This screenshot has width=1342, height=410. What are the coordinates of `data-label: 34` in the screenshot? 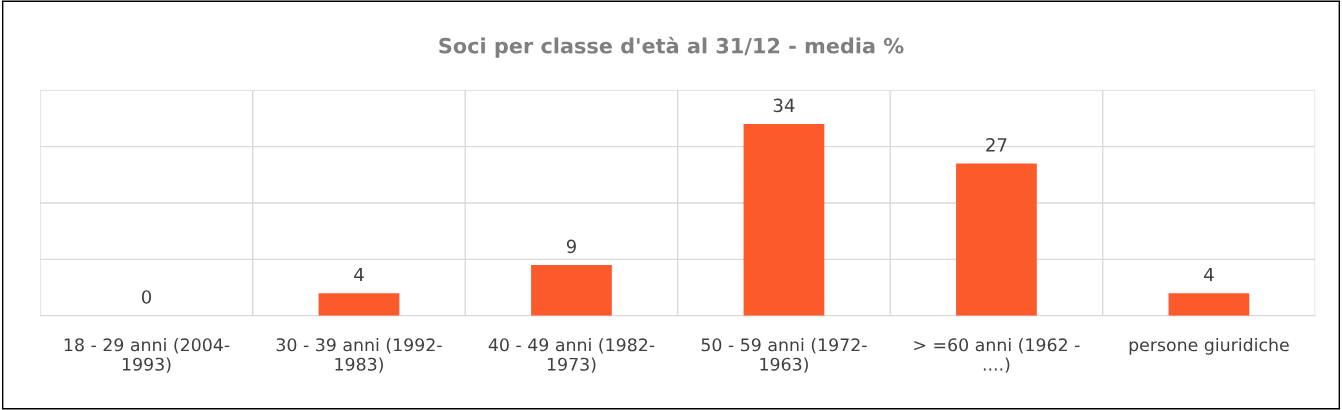 It's located at (784, 105).